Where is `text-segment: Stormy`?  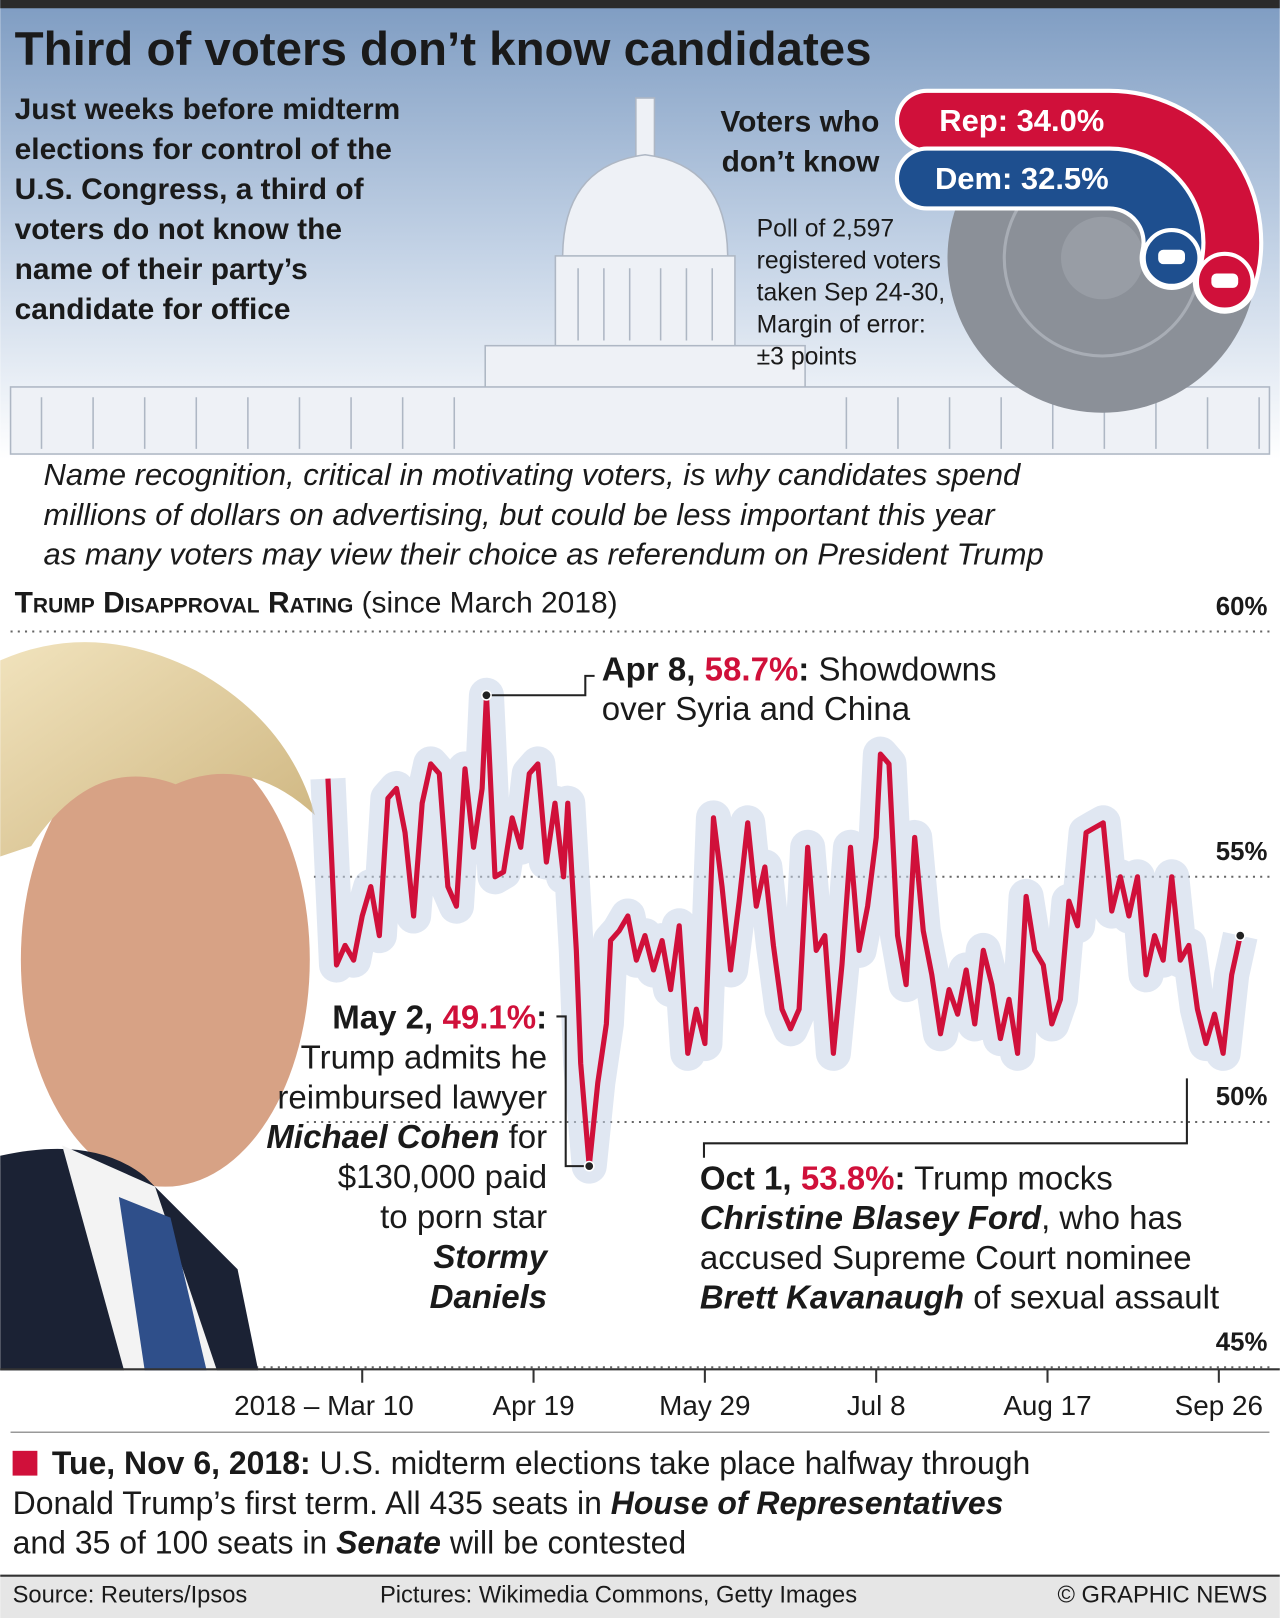
text-segment: Stormy is located at coordinates (490, 1256).